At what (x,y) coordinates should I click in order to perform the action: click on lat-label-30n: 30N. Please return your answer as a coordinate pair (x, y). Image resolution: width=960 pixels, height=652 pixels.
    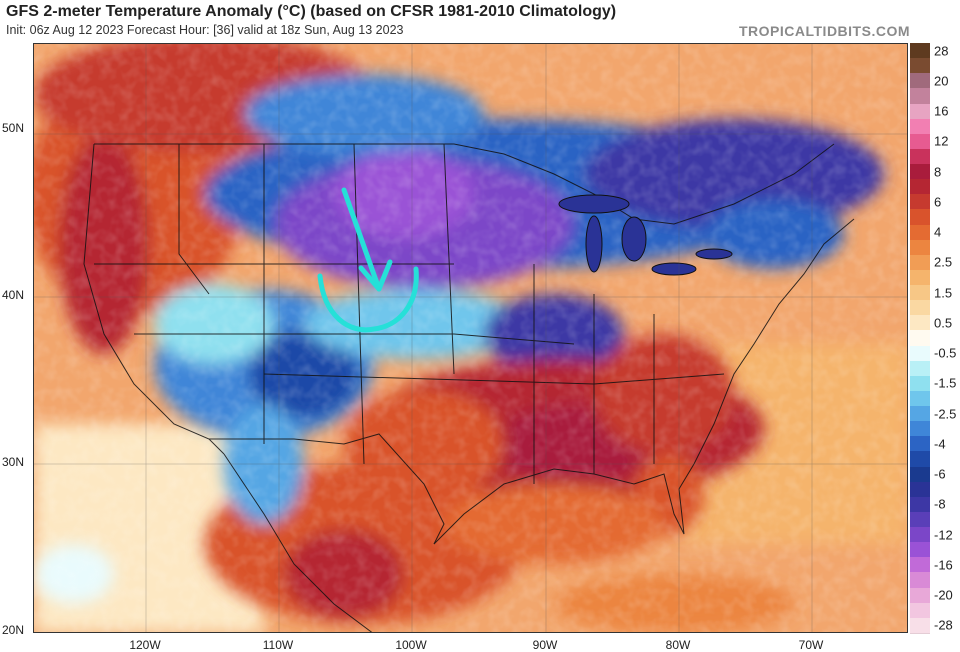
    Looking at the image, I should click on (13, 462).